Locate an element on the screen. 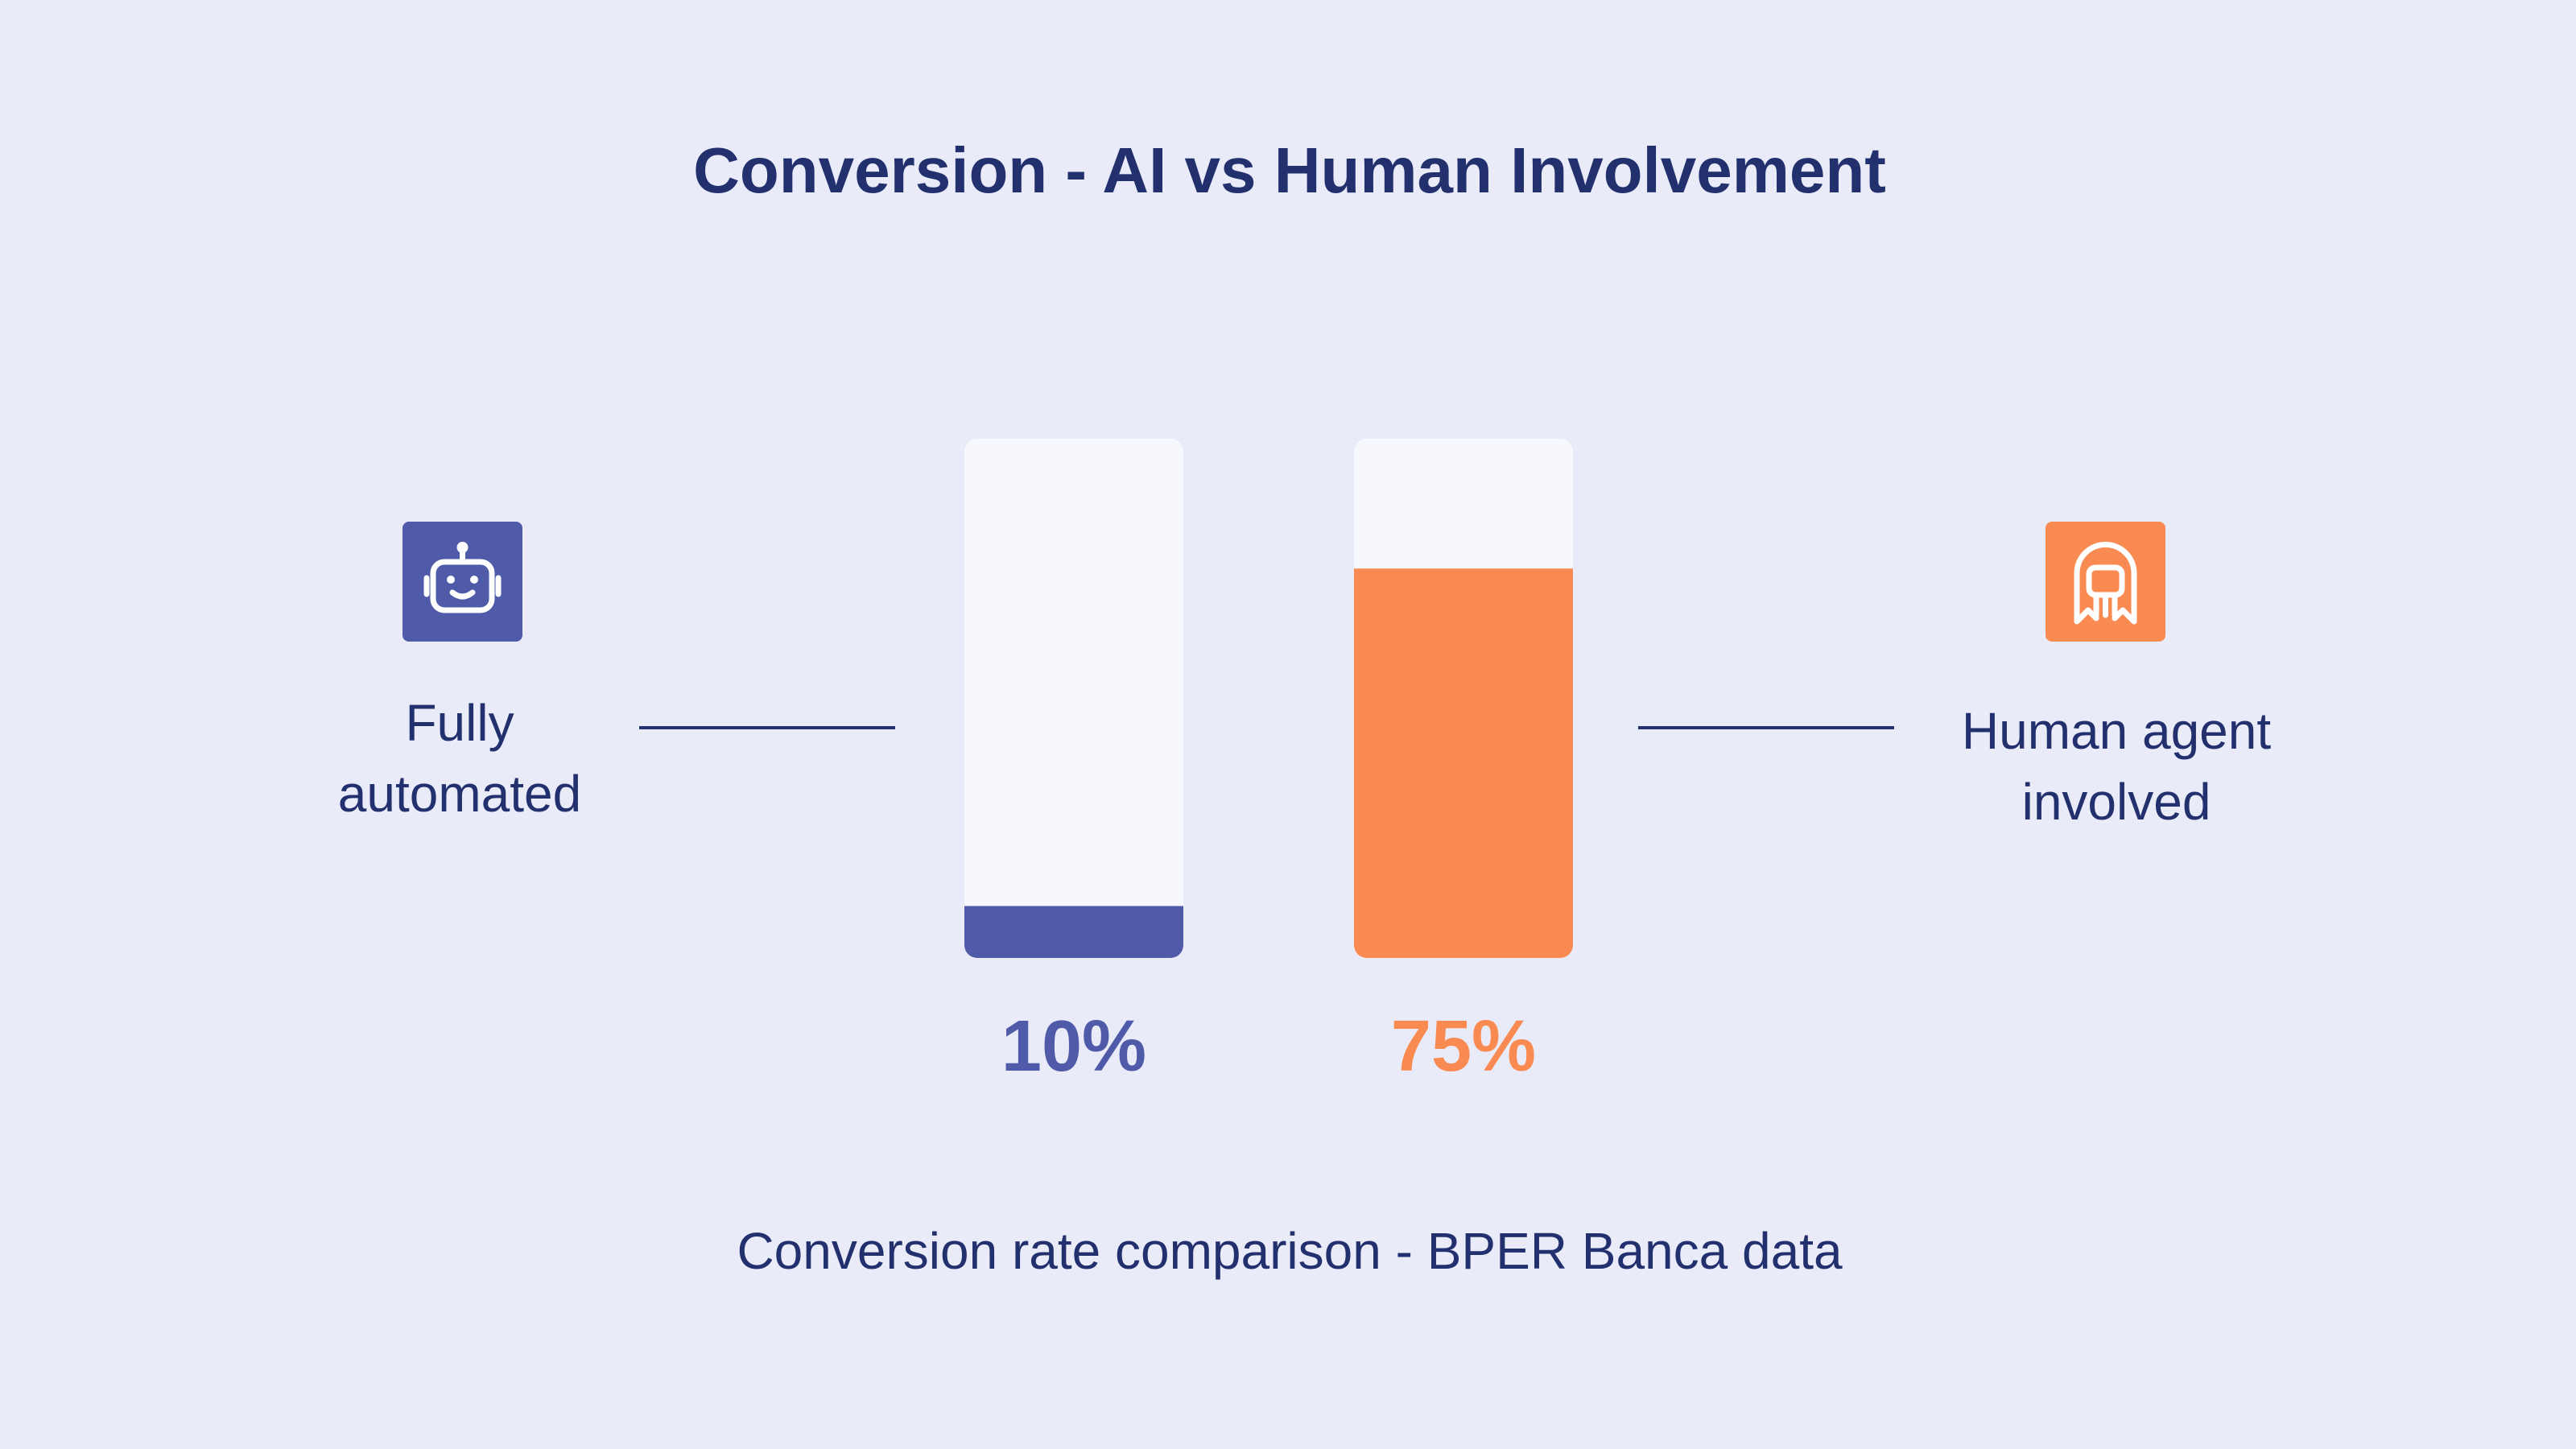 This screenshot has width=2576, height=1449. category-label: Human agent involved is located at coordinates (2116, 766).